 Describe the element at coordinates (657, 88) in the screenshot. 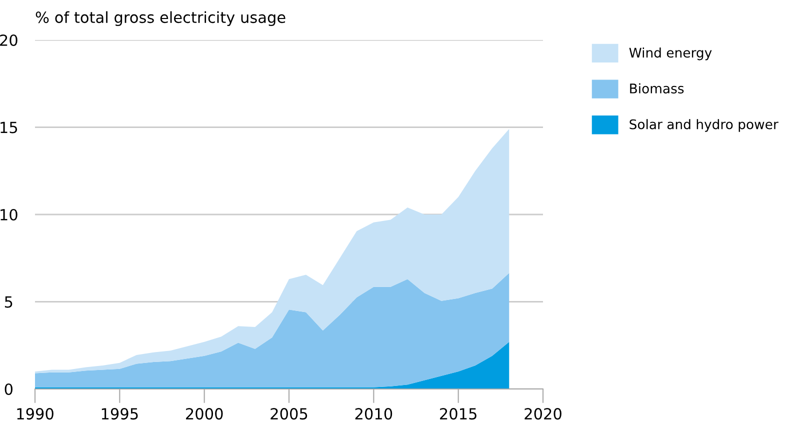

I see `legend-label: Biomass` at that location.